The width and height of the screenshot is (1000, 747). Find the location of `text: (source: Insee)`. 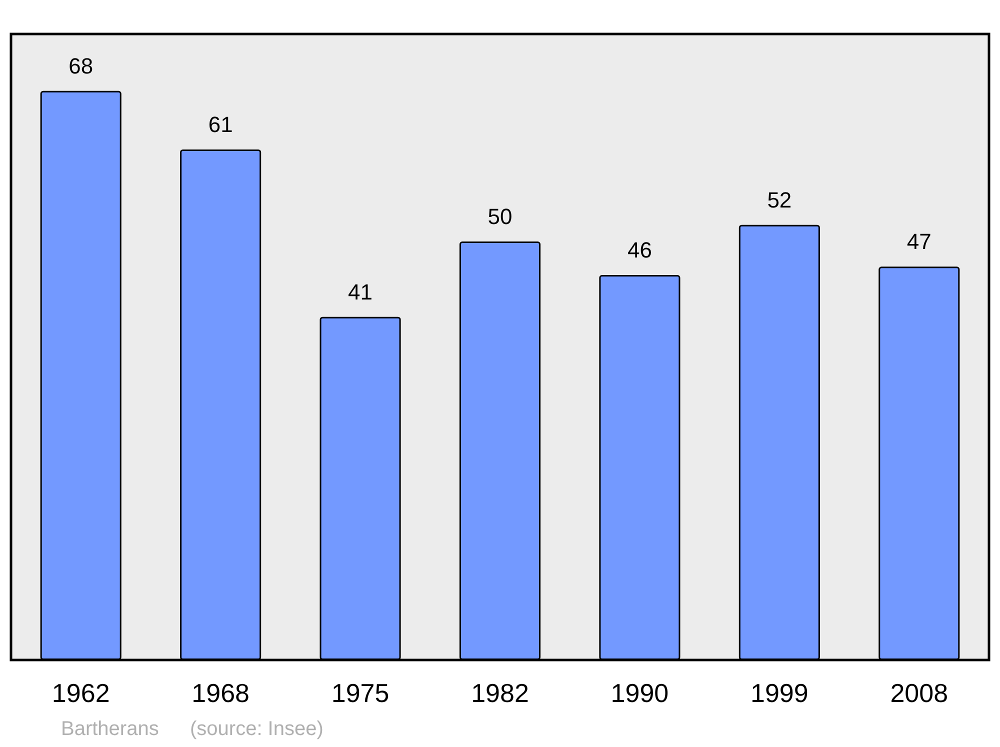

text: (source: Insee) is located at coordinates (257, 729).